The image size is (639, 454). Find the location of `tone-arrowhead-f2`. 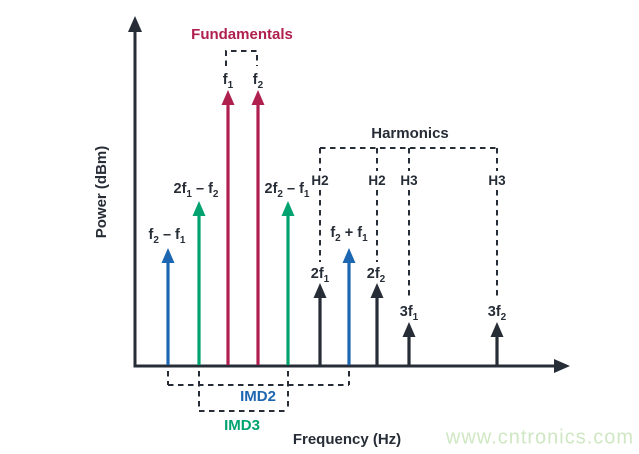

tone-arrowhead-f2 is located at coordinates (258, 97).